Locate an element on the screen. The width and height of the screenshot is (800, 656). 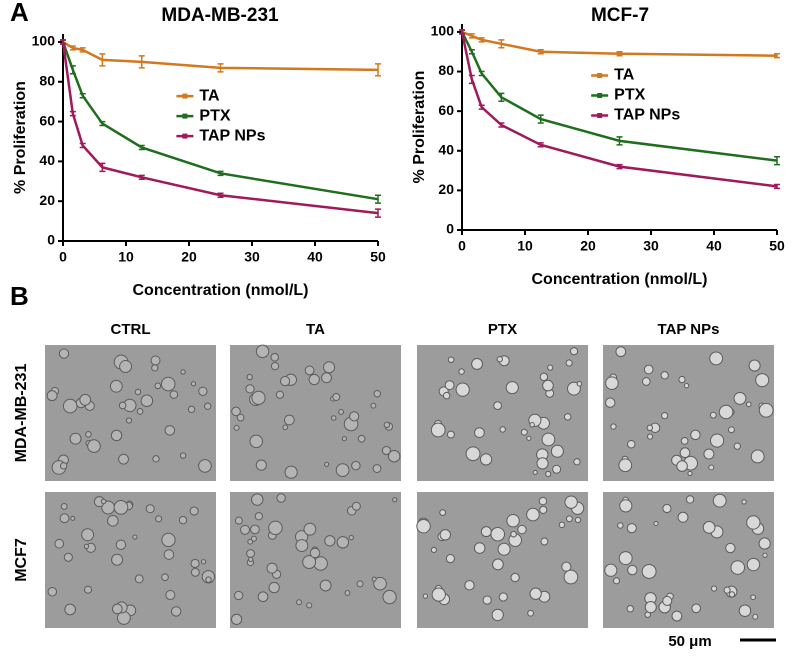
row-label: MCF7 is located at coordinates (21, 560).